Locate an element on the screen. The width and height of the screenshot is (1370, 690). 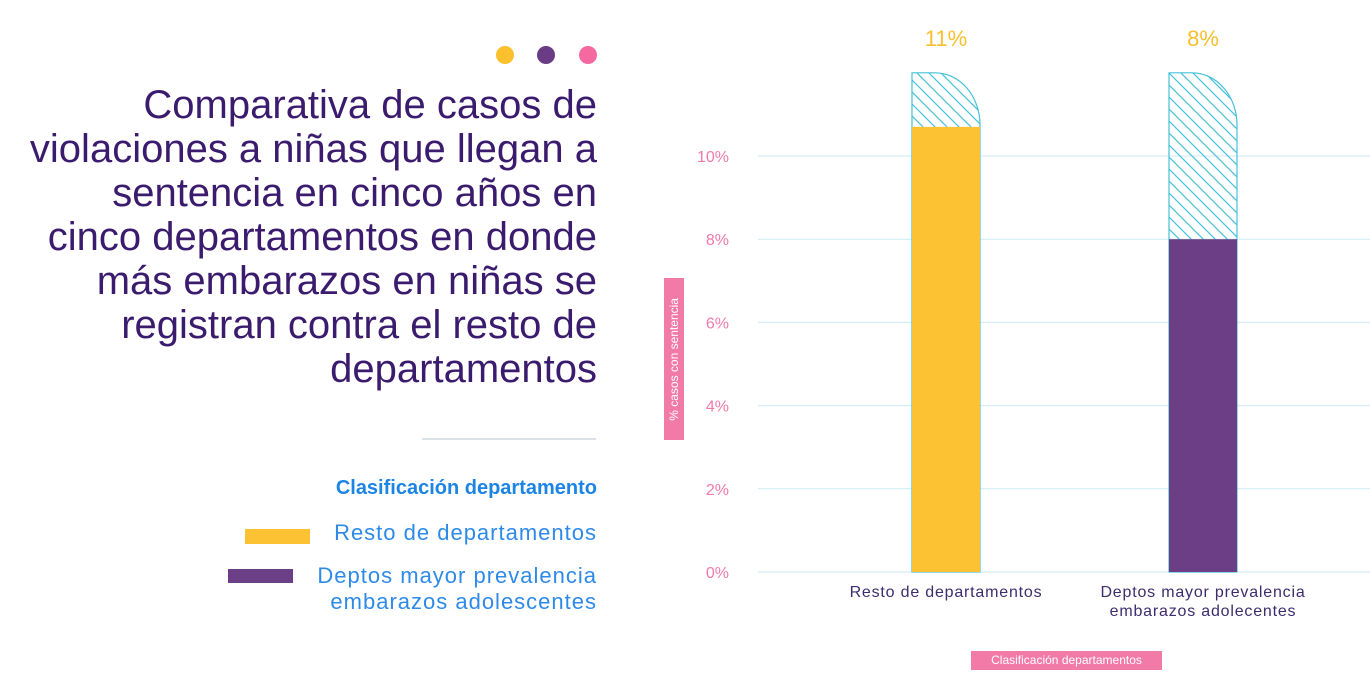
y-tick-label: 8% is located at coordinates (717, 240).